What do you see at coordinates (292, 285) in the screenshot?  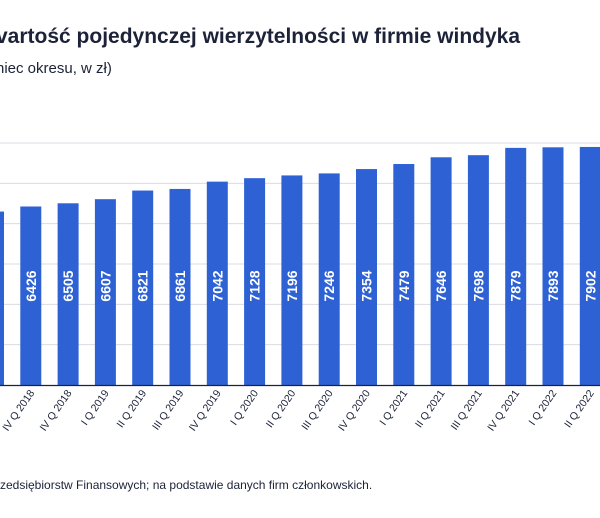 I see `bar-value-label: 7196` at bounding box center [292, 285].